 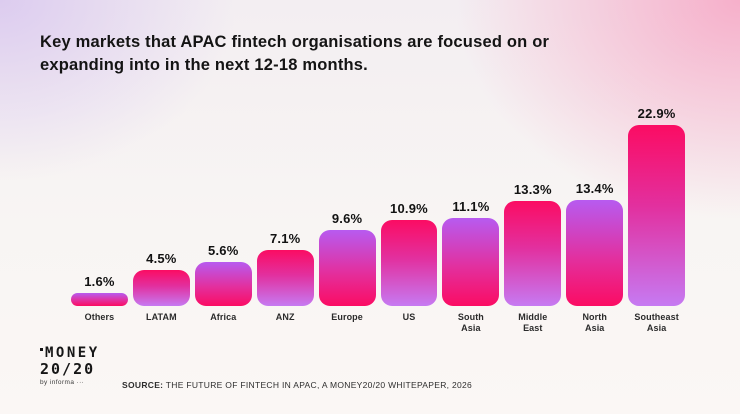 What do you see at coordinates (223, 250) in the screenshot?
I see `bar-value-label: 5.6%` at bounding box center [223, 250].